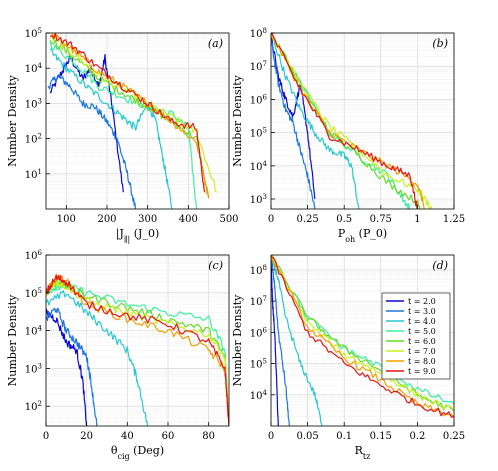  What do you see at coordinates (362, 331) in the screenshot?
I see `series-line-t5` at bounding box center [362, 331].